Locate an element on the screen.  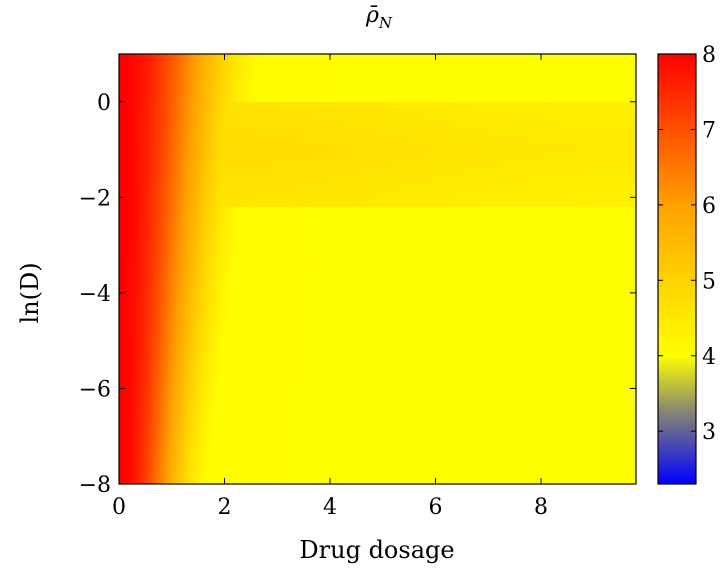
chart-title-symbol: ρ̄ is located at coordinates (372, 15).